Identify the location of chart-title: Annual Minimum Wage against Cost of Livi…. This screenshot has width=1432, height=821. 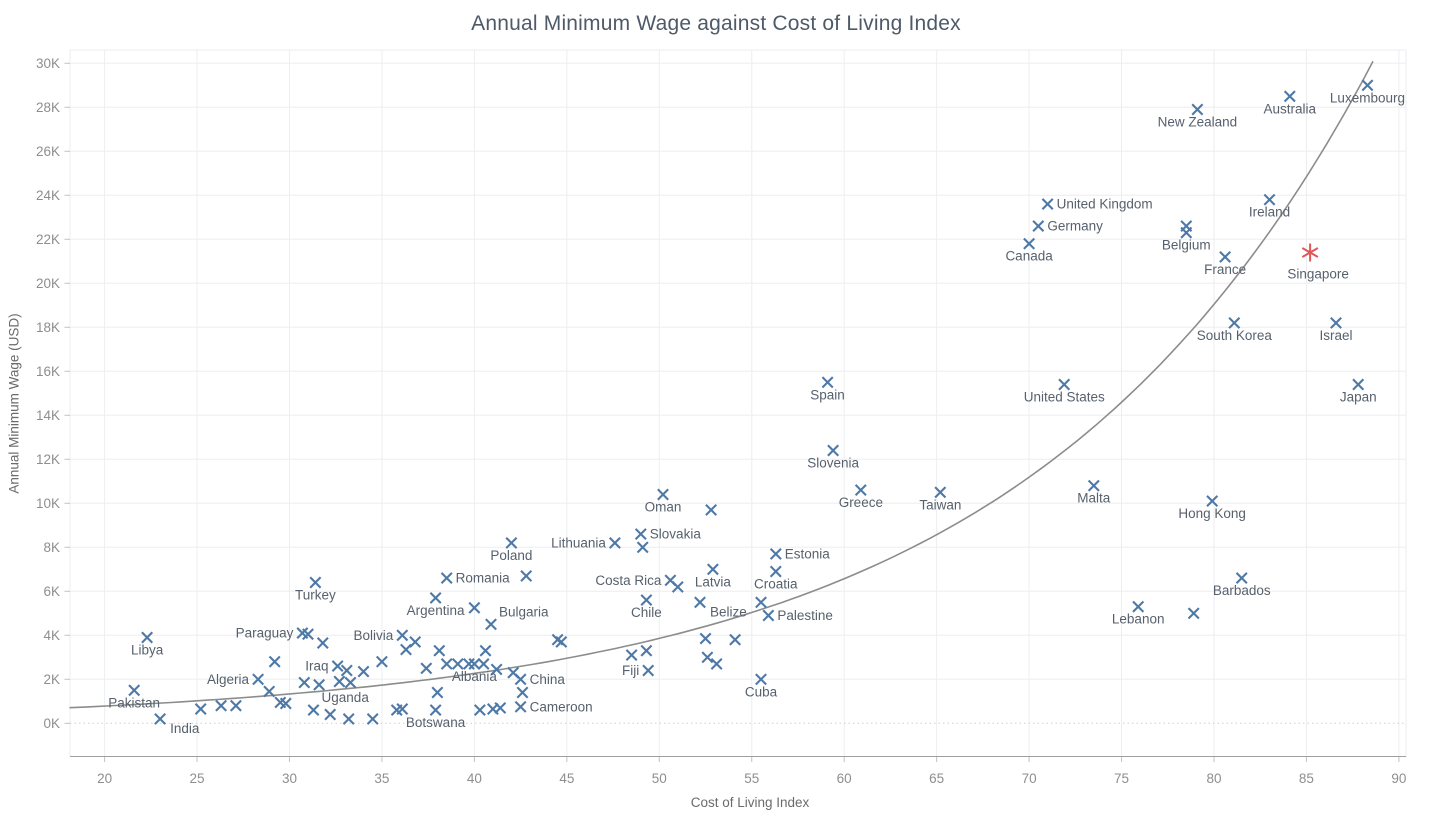
(716, 23).